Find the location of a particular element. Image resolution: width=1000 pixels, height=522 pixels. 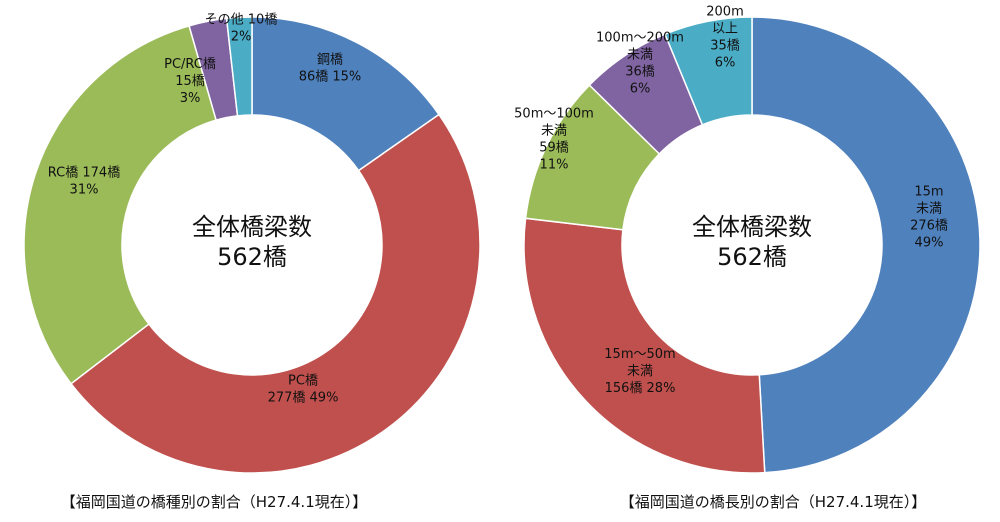

slice-label-2: PC橋 277橋 49% is located at coordinates (303, 390).